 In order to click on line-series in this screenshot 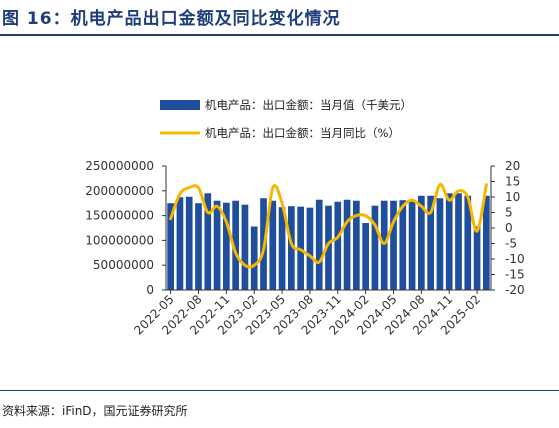, I will do `click(328, 226)`.